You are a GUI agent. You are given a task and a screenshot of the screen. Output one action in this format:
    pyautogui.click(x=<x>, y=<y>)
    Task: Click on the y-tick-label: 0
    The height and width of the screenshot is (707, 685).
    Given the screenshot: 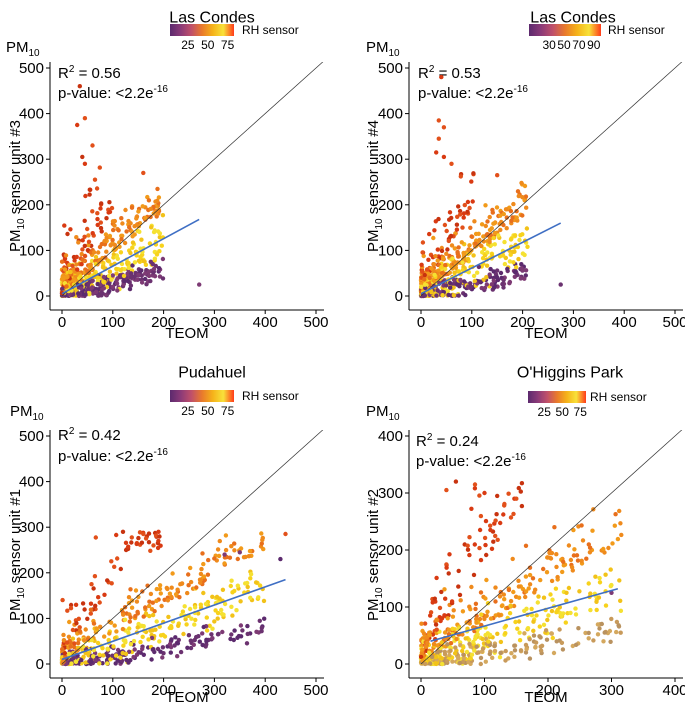 What is the action you would take?
    pyautogui.click(x=399, y=664)
    